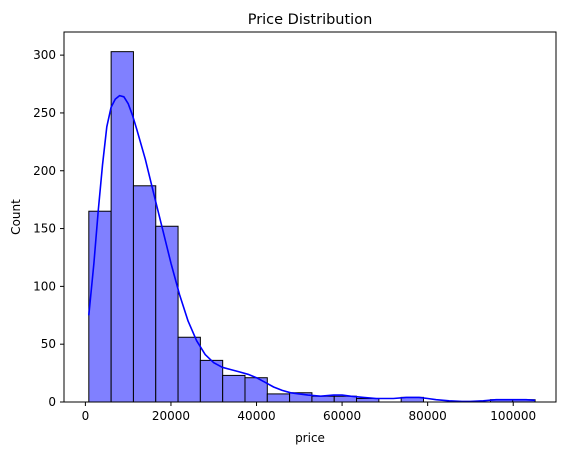  I want to click on y-tick-label: 150, so click(44, 229).